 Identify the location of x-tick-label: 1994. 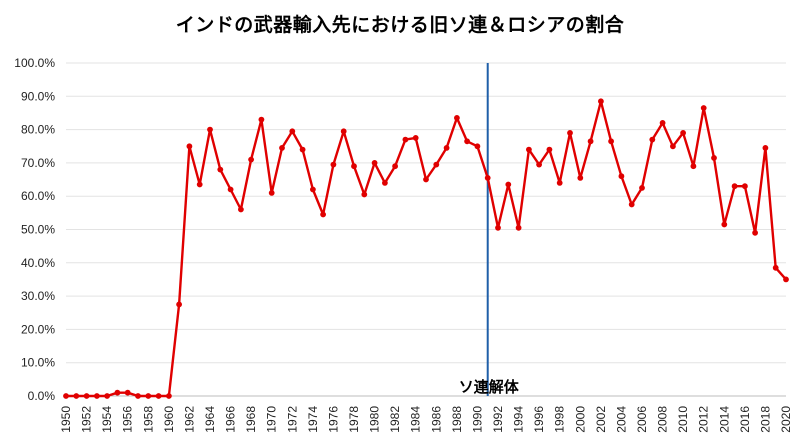
(519, 419).